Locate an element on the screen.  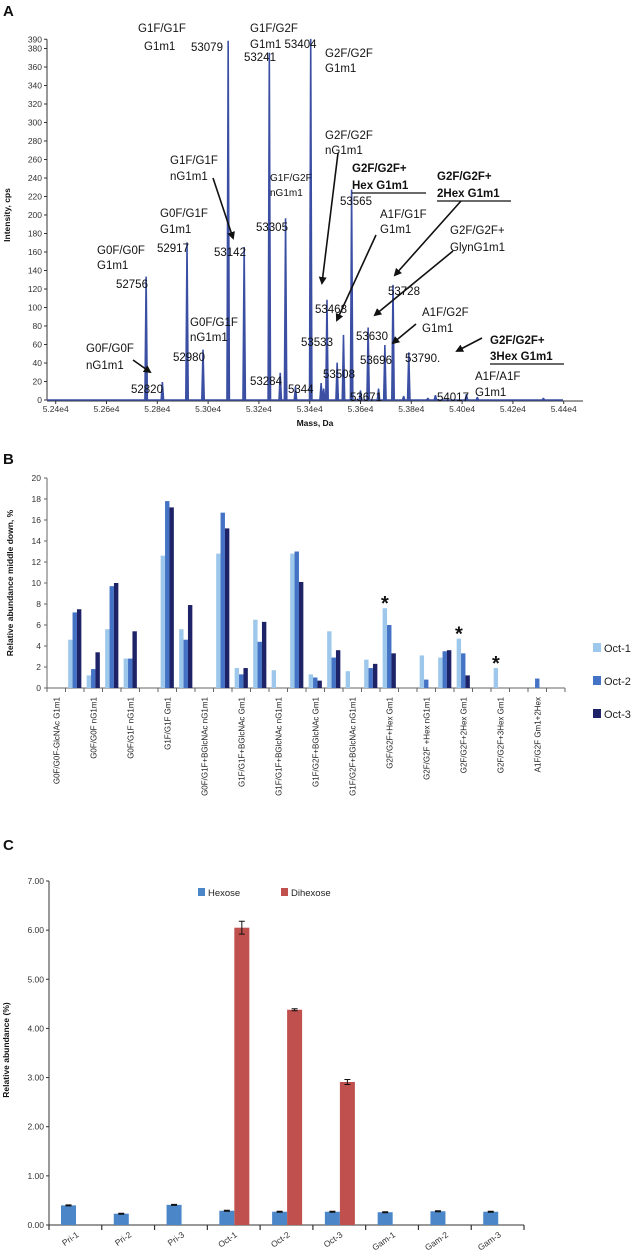
legend-label: Oct-2 is located at coordinates (617, 682).